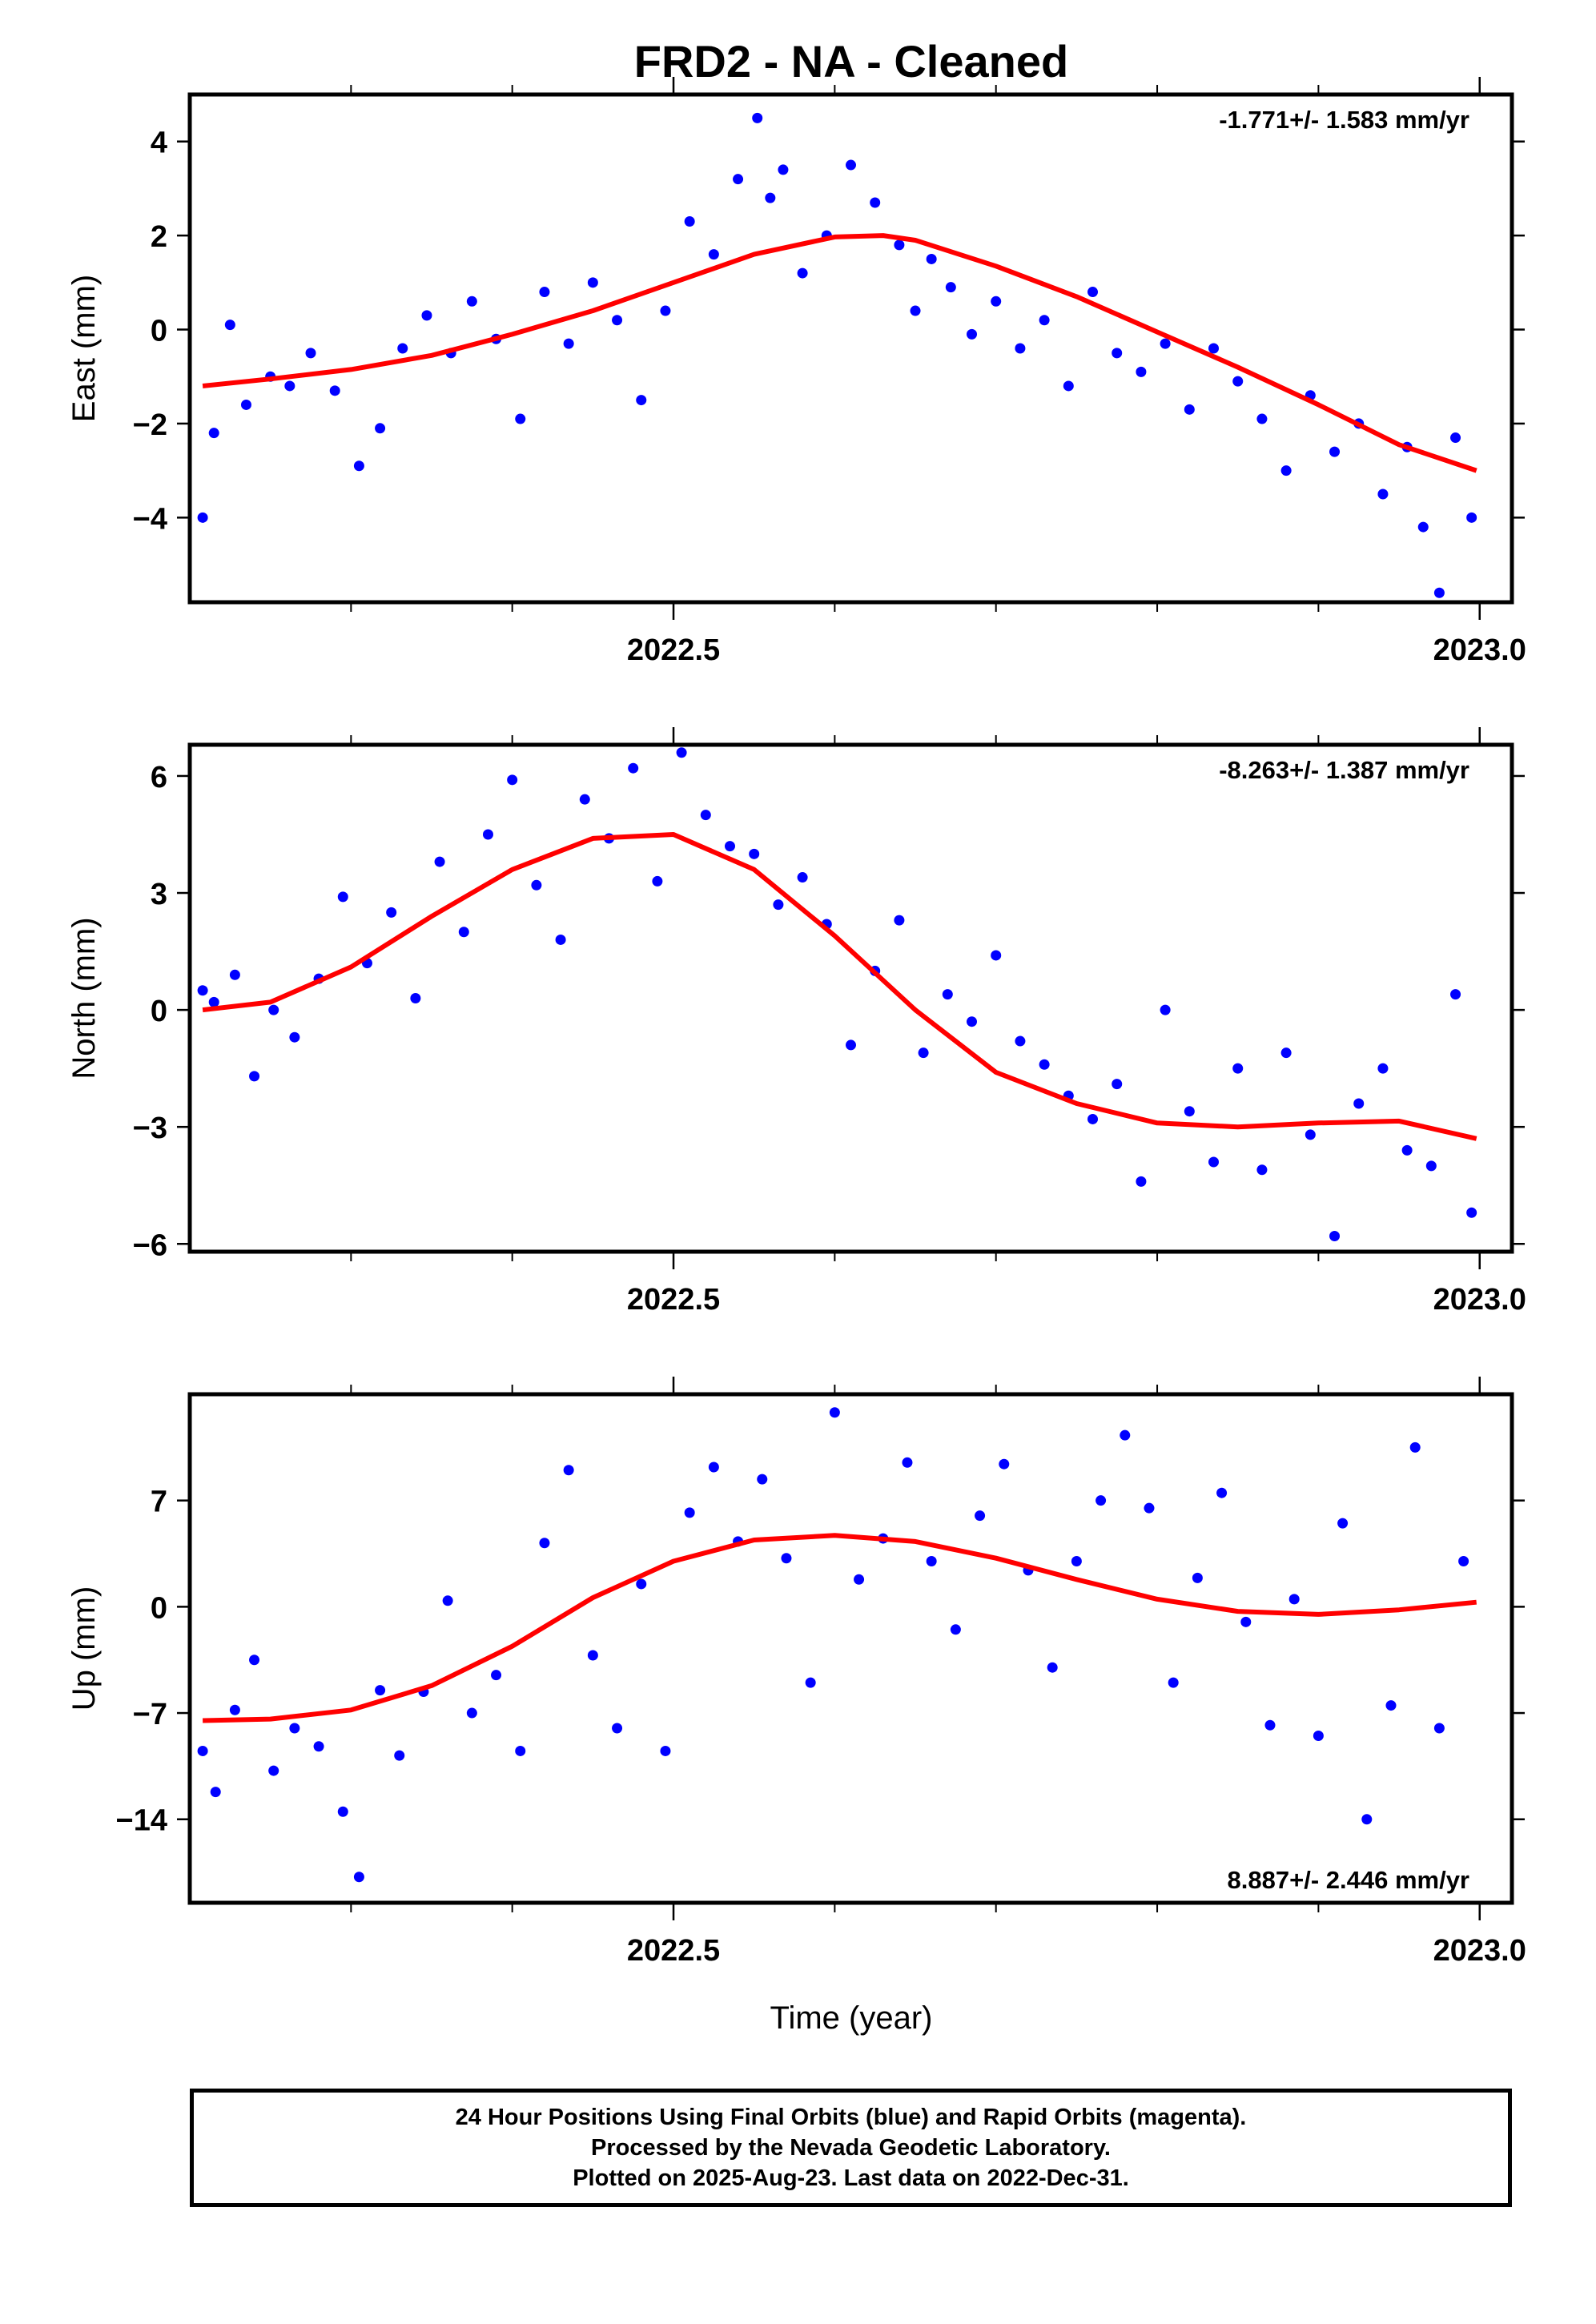  What do you see at coordinates (159, 143) in the screenshot?
I see `y-tick-label: 4` at bounding box center [159, 143].